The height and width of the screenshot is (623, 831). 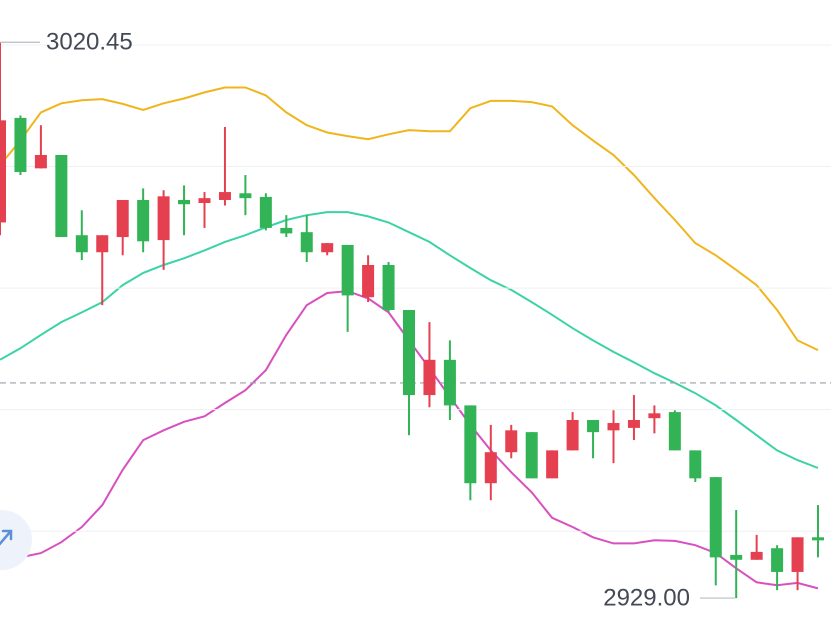 I want to click on annotation-label: 3020.45, so click(x=89, y=42).